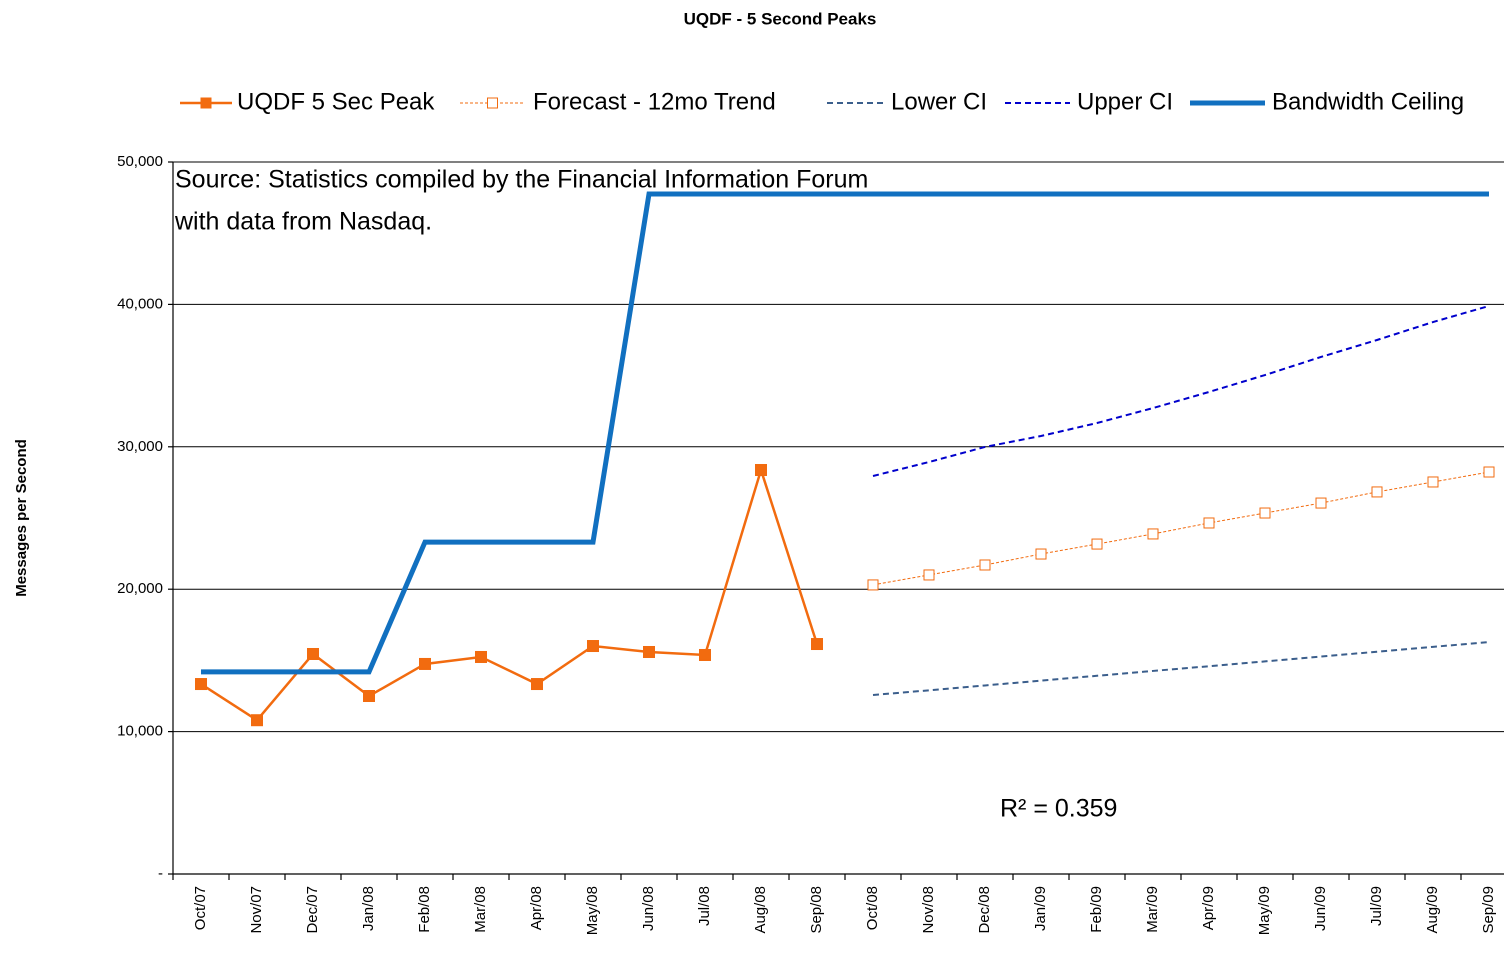 This screenshot has width=1504, height=976. I want to click on x-tick-label: Jan/08, so click(368, 908).